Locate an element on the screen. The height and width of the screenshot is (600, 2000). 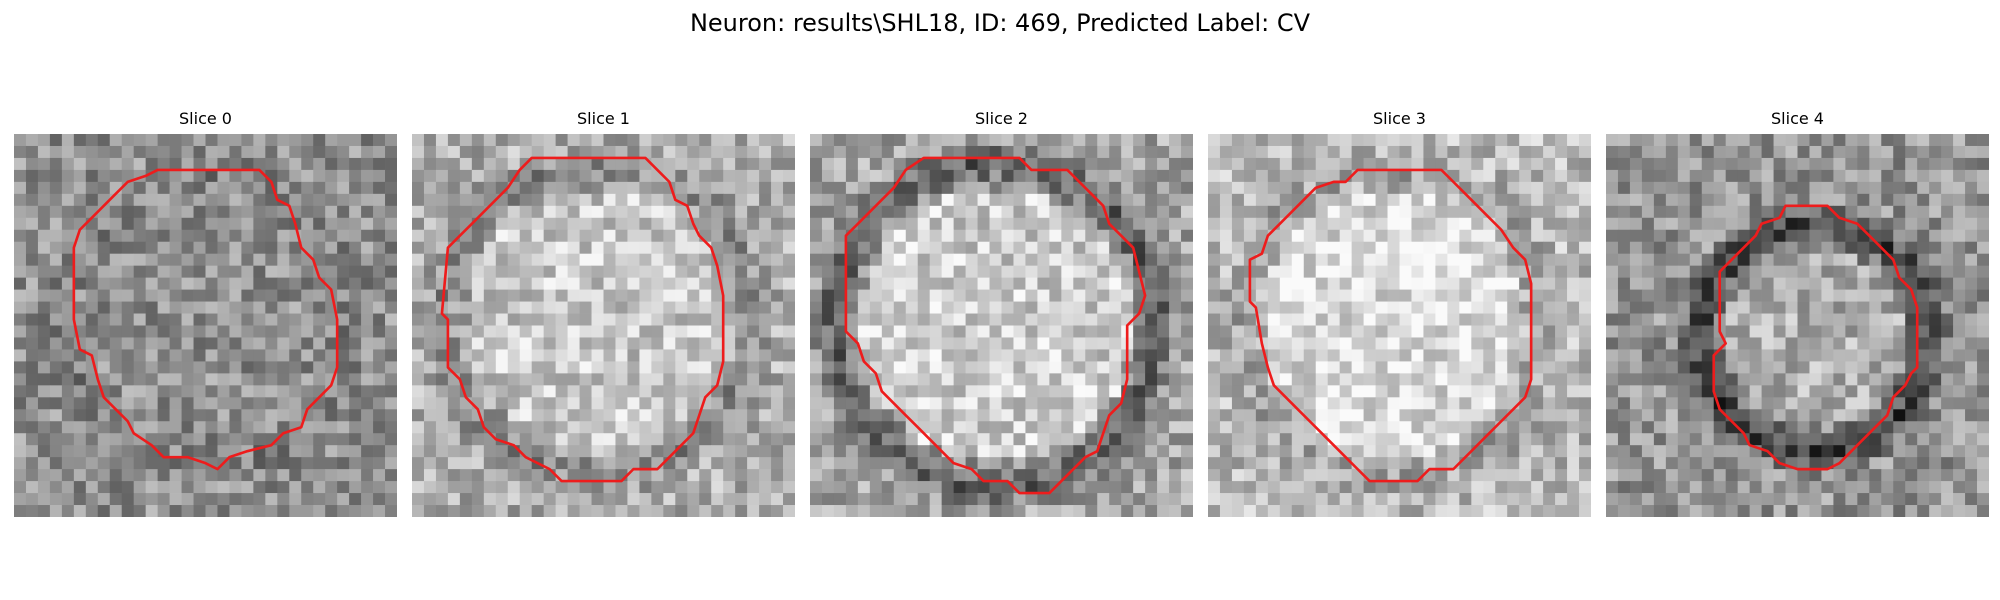
slice-4-contour is located at coordinates (1815, 337).